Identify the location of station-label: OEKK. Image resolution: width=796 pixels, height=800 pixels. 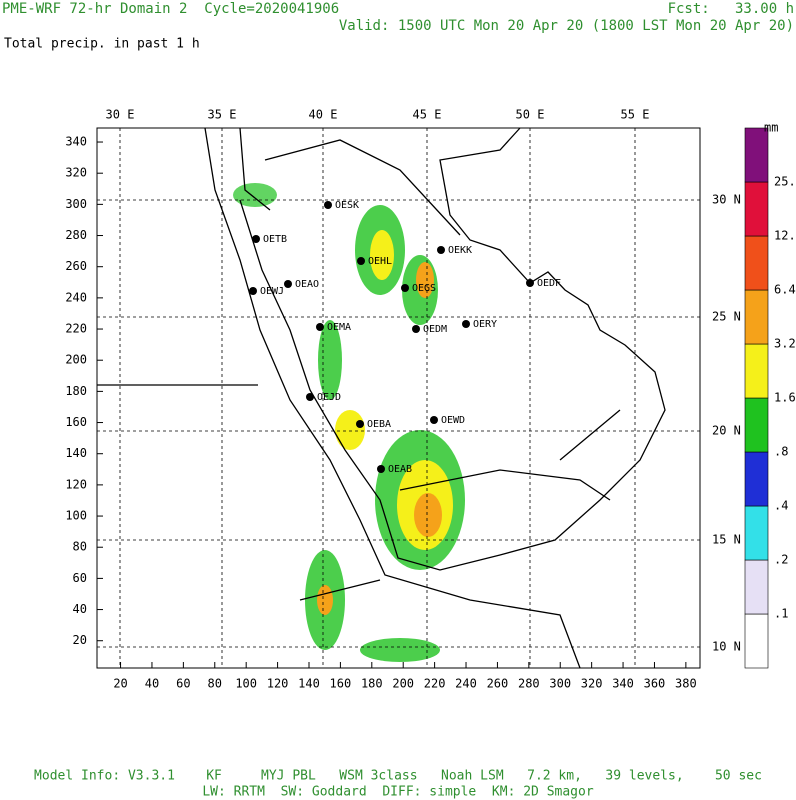
(460, 250).